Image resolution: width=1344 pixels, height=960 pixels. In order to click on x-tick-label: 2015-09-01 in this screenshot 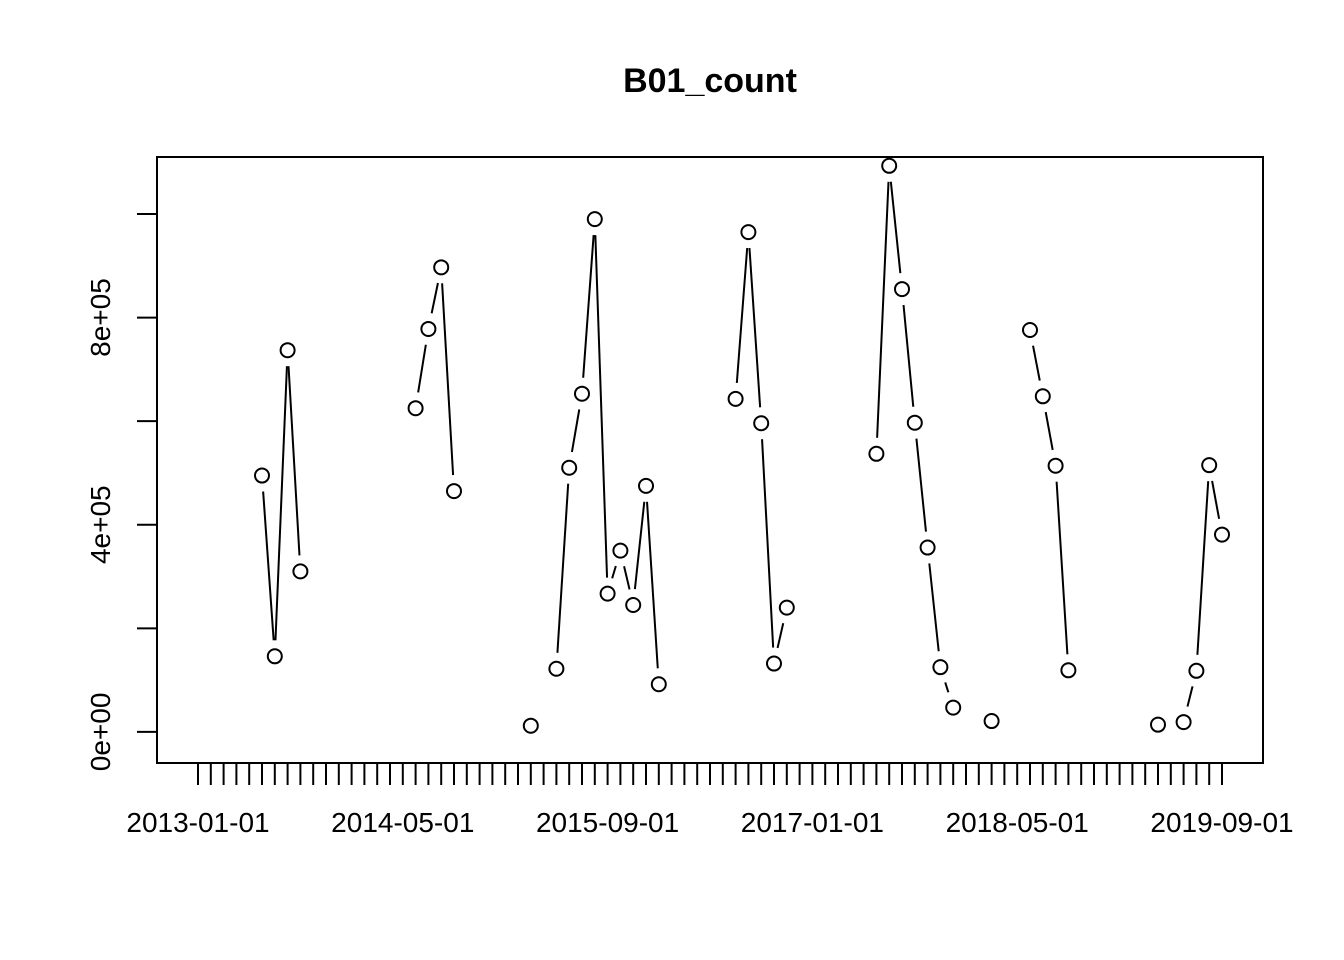, I will do `click(607, 822)`.